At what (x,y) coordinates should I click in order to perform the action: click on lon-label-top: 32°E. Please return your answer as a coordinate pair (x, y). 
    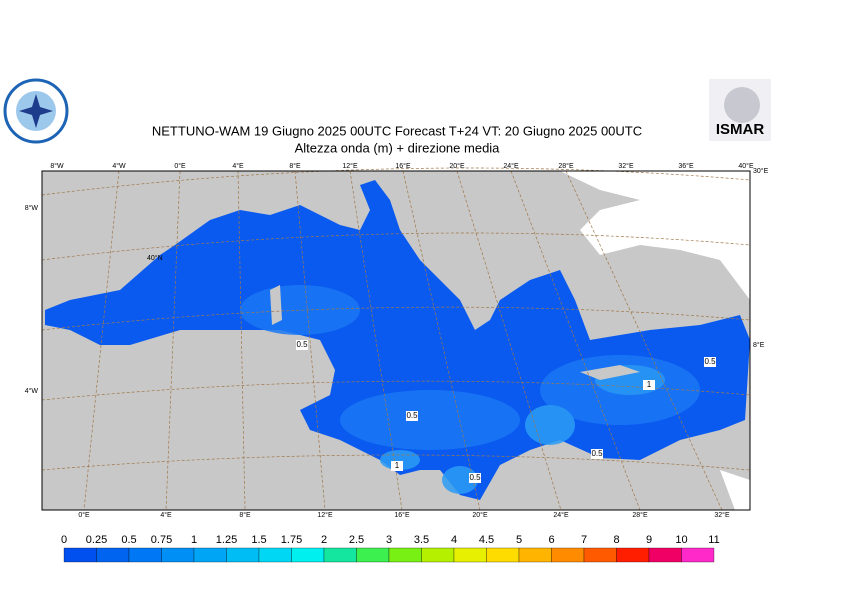
    Looking at the image, I should click on (626, 166).